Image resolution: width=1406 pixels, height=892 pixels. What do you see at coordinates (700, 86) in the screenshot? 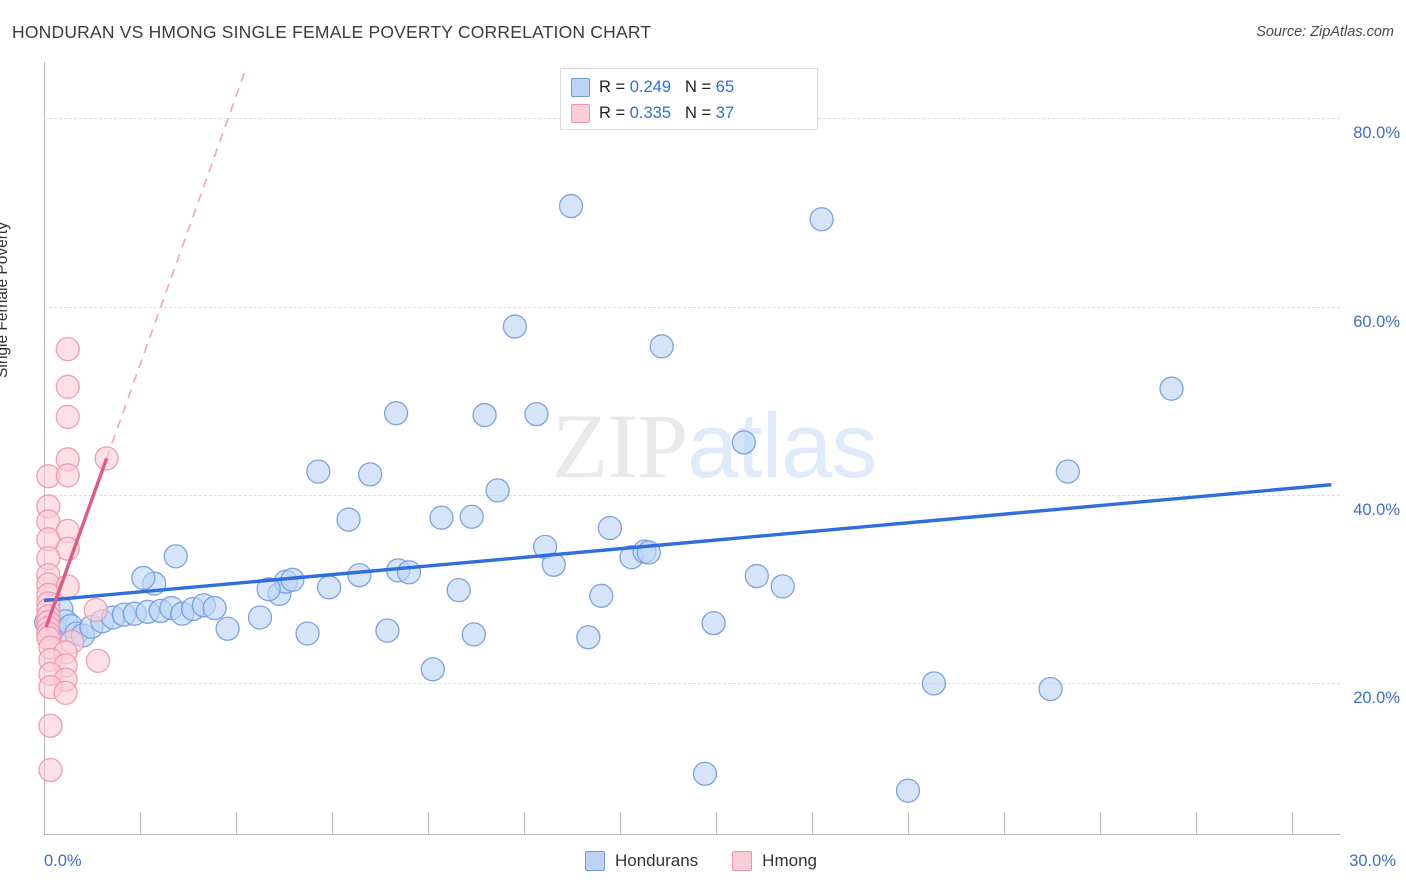
I see `n-label-hondurans: N =` at bounding box center [700, 86].